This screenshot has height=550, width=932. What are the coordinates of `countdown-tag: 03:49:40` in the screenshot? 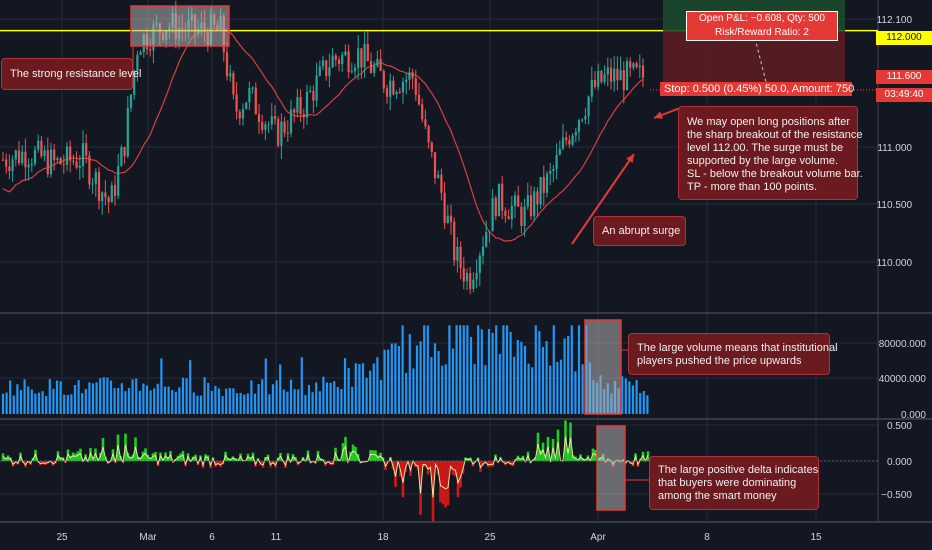 It's located at (904, 95).